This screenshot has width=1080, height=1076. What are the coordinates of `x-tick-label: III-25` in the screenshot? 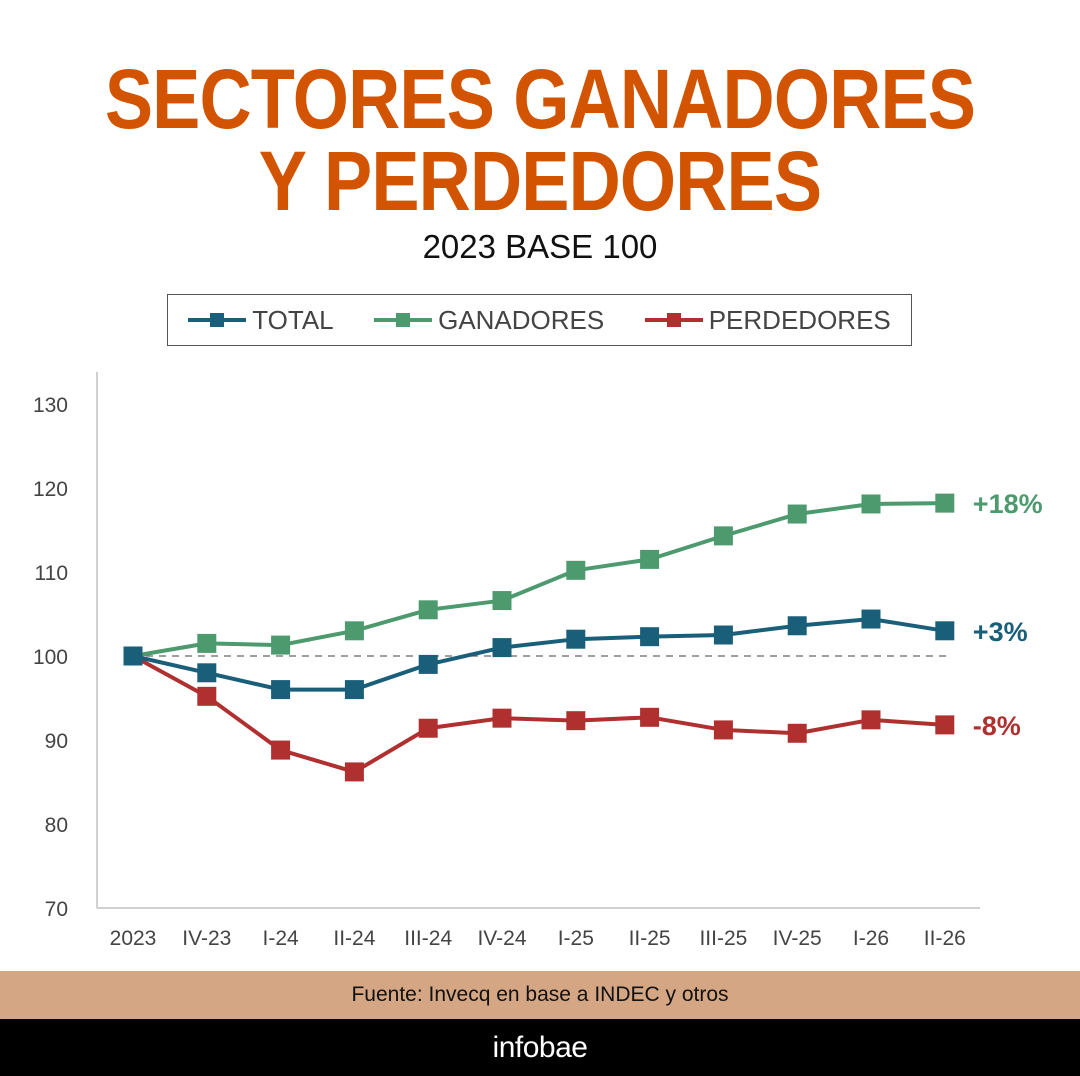 It's located at (723, 938).